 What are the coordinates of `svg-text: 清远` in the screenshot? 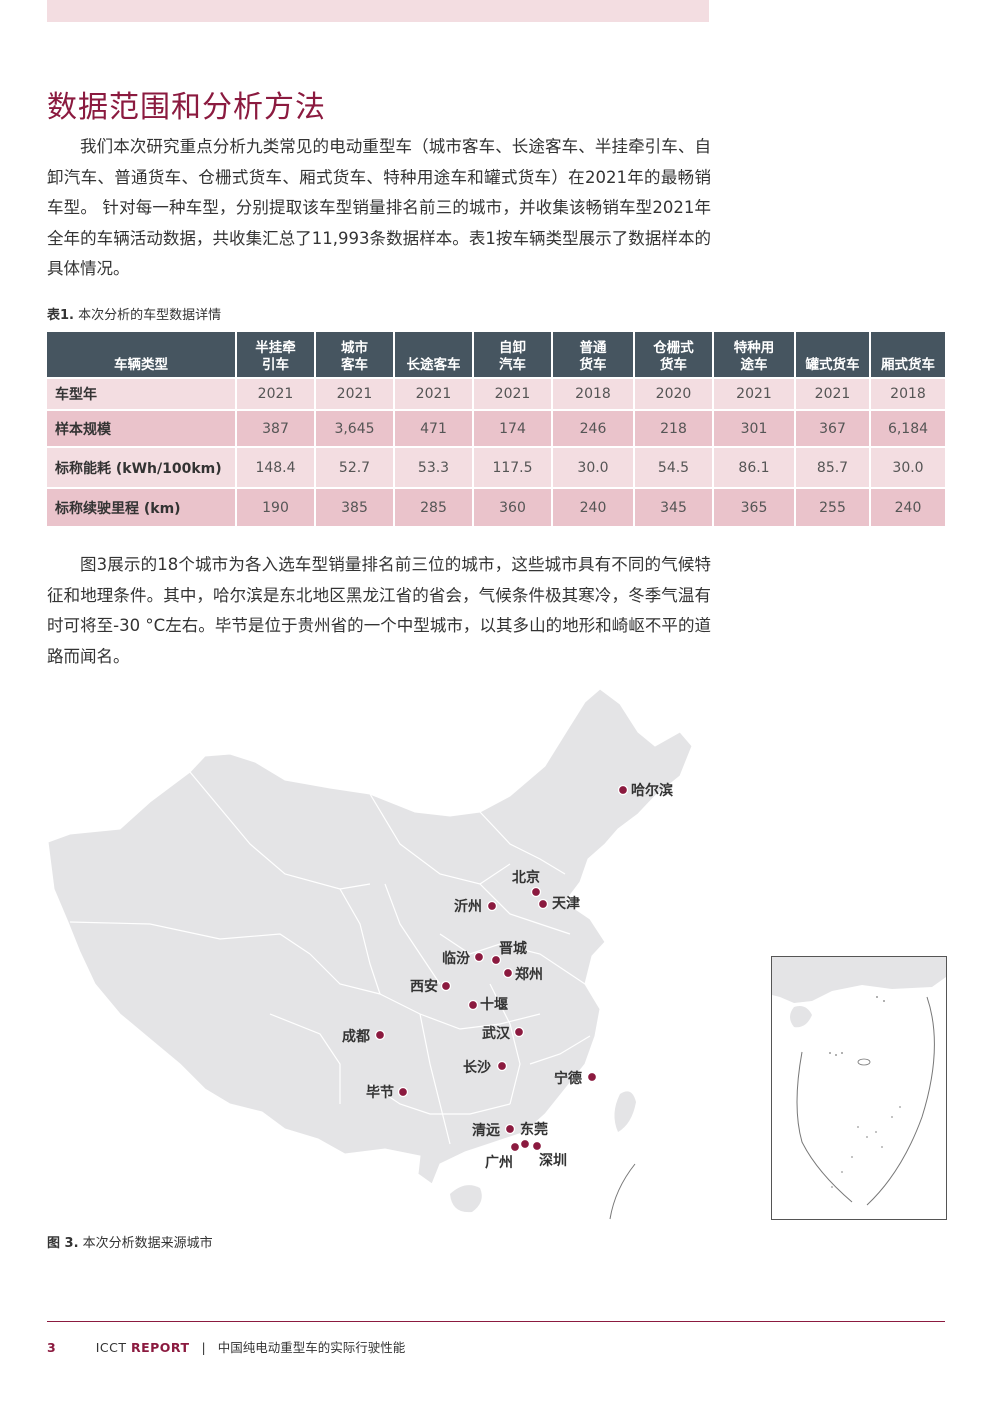 It's located at (486, 1130).